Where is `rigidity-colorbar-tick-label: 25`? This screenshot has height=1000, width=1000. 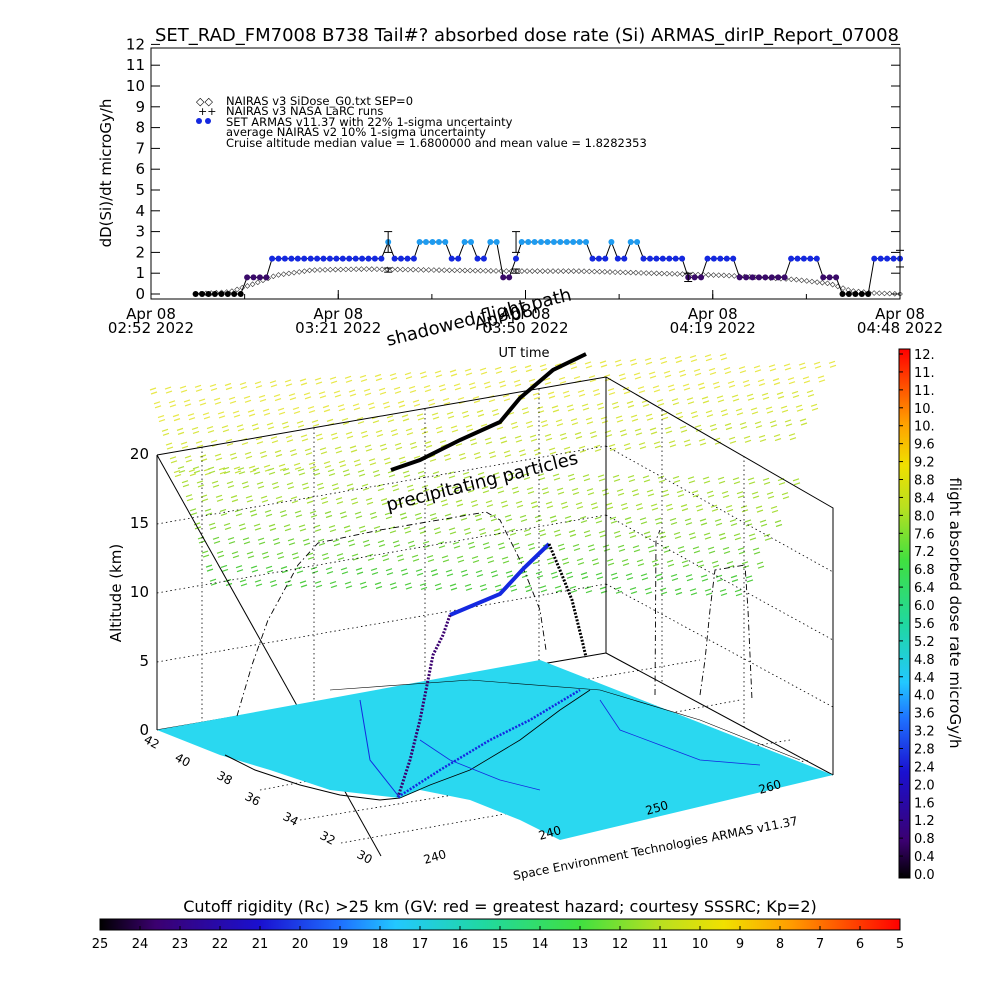
rigidity-colorbar-tick-label: 25 is located at coordinates (100, 944).